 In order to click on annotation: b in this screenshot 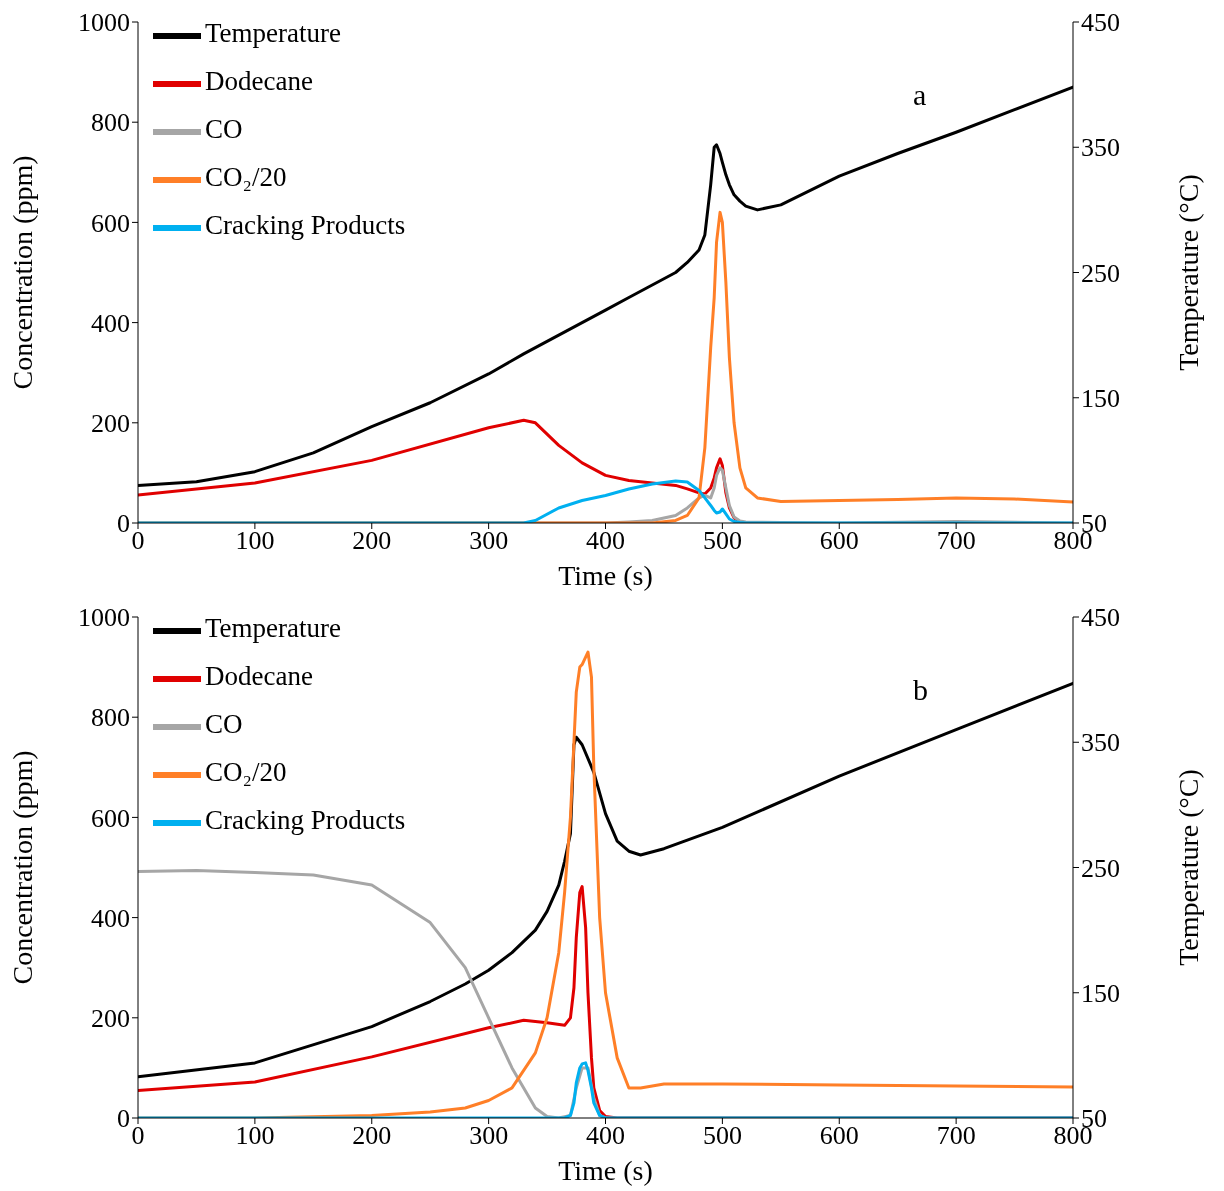, I will do `click(920, 690)`.